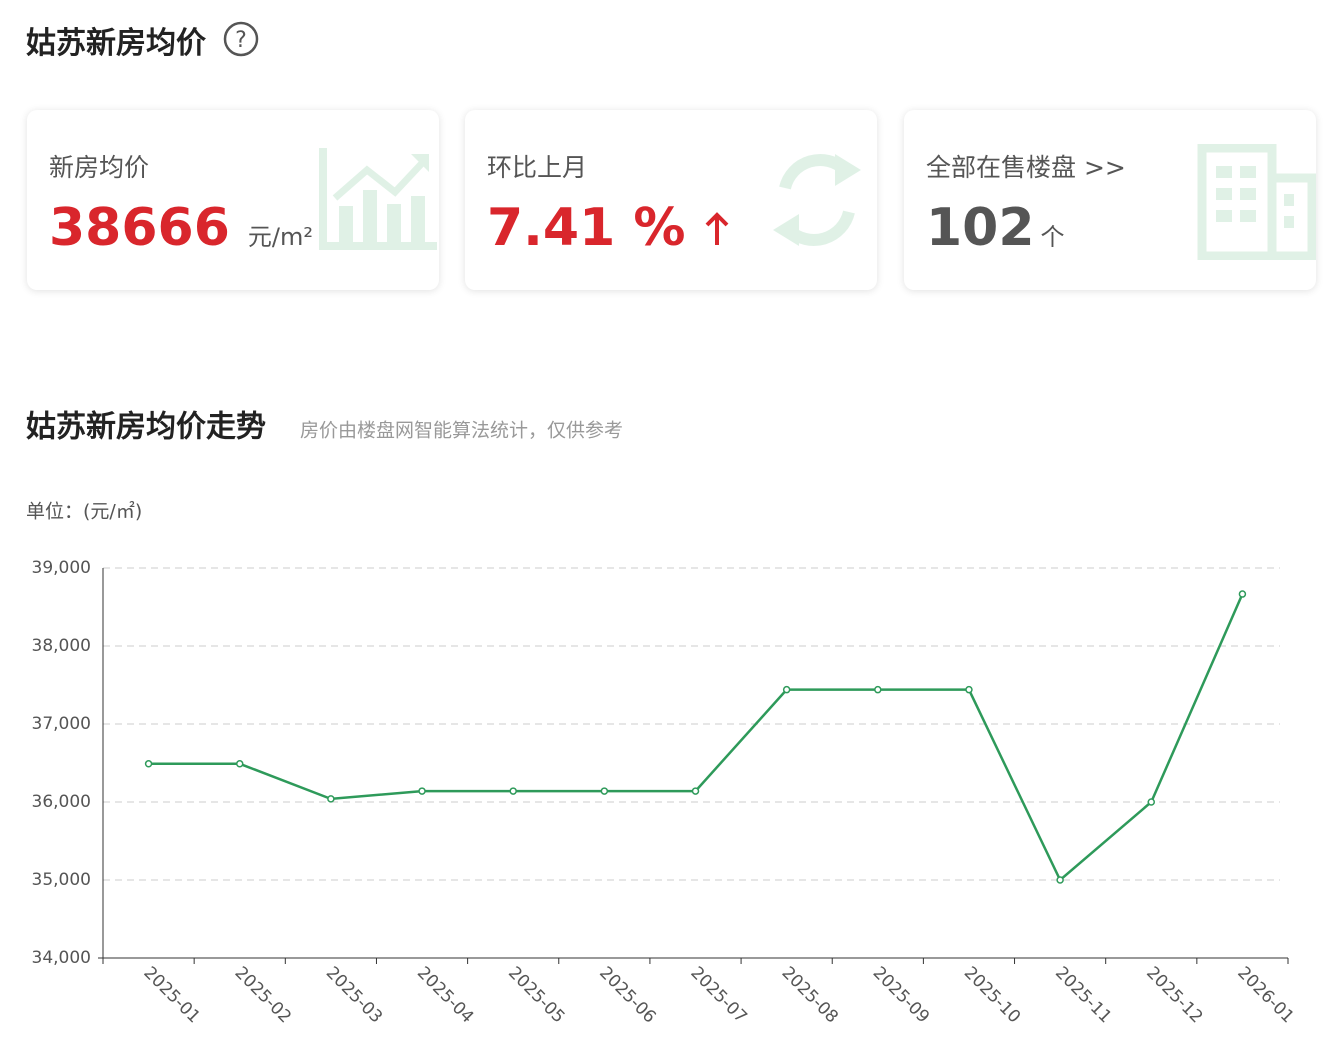 The width and height of the screenshot is (1344, 1041). What do you see at coordinates (146, 427) in the screenshot?
I see `chart-title: 姑苏新房均价走势` at bounding box center [146, 427].